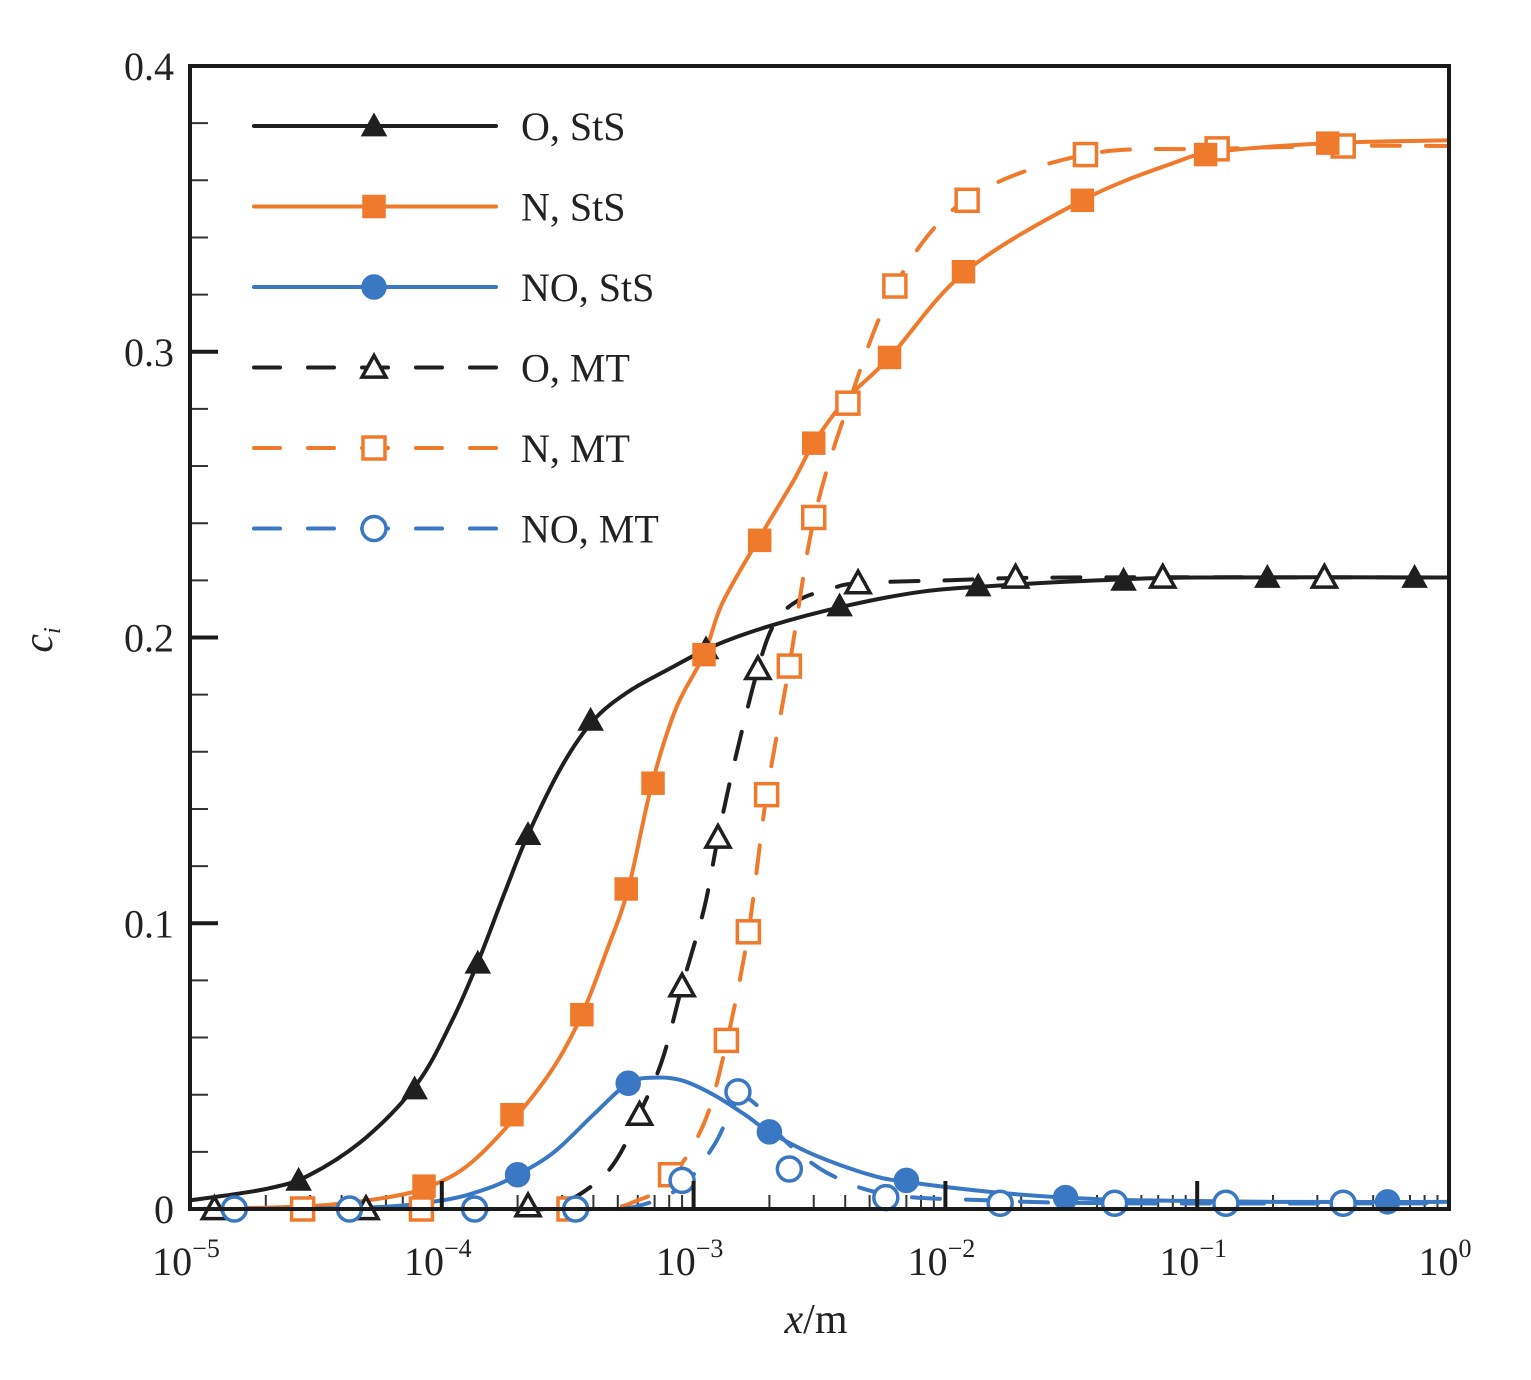  What do you see at coordinates (441, 448) in the screenshot?
I see `legend-item-n-mt: N, MT` at bounding box center [441, 448].